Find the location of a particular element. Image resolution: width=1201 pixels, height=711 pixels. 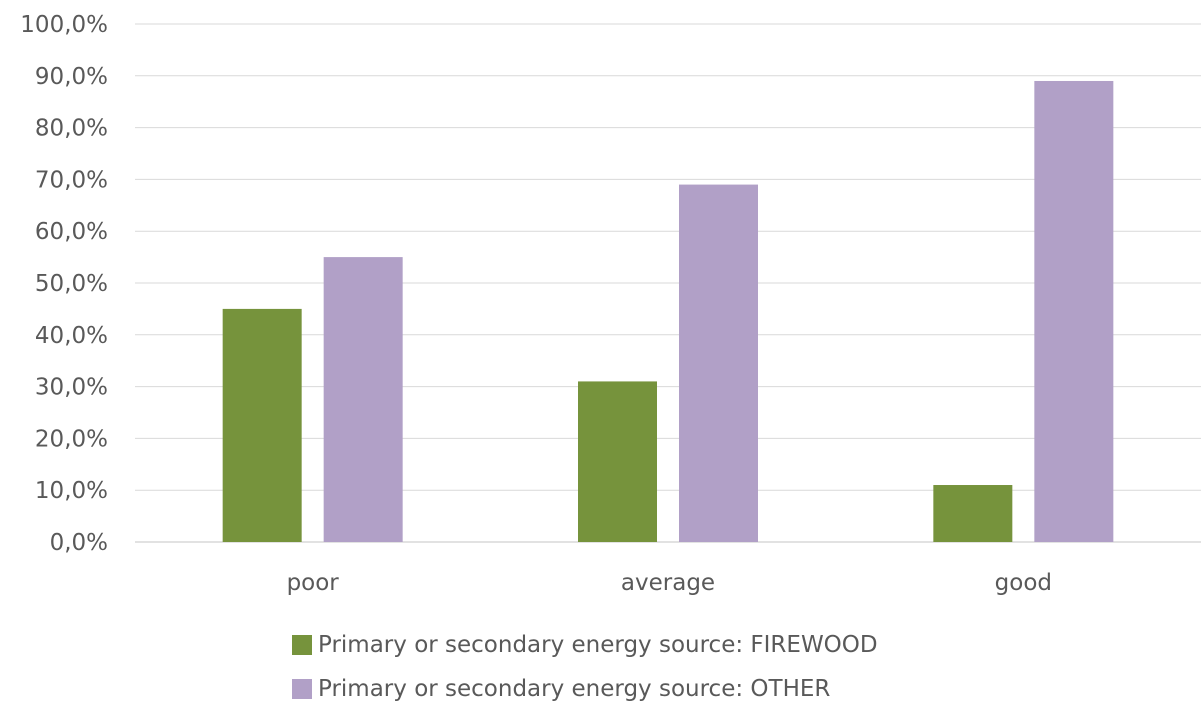

x-axis-category-labels: poor average good is located at coordinates (669, 583).